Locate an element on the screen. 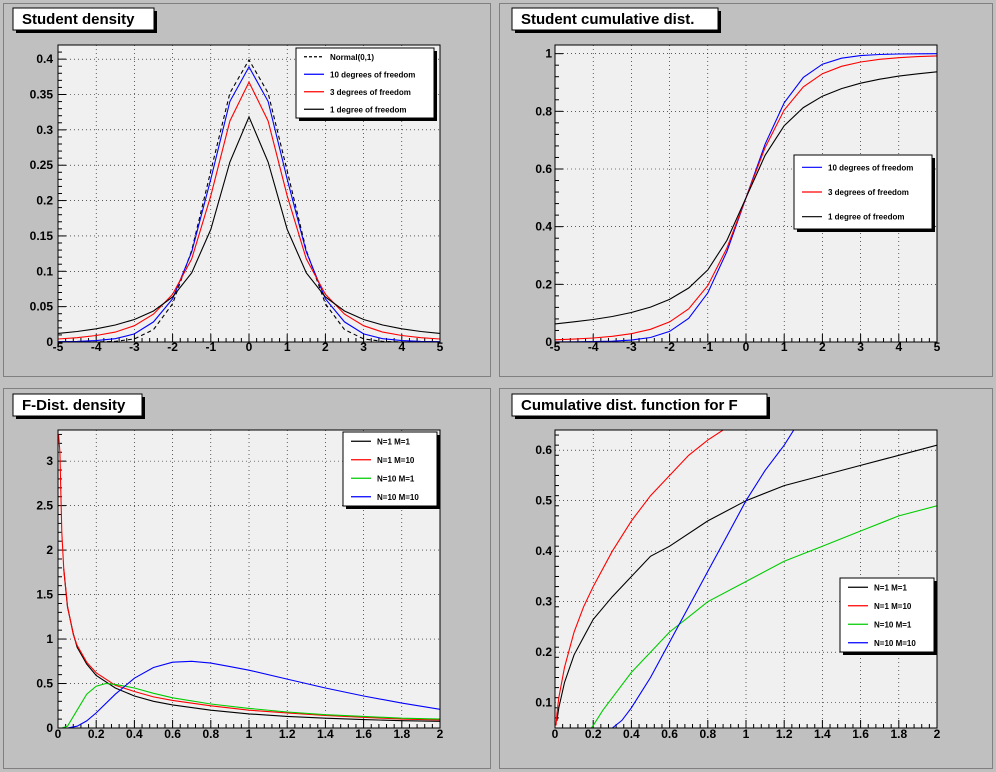 Image resolution: width=996 pixels, height=772 pixels. y-tick-label: 0.4 is located at coordinates (44, 59).